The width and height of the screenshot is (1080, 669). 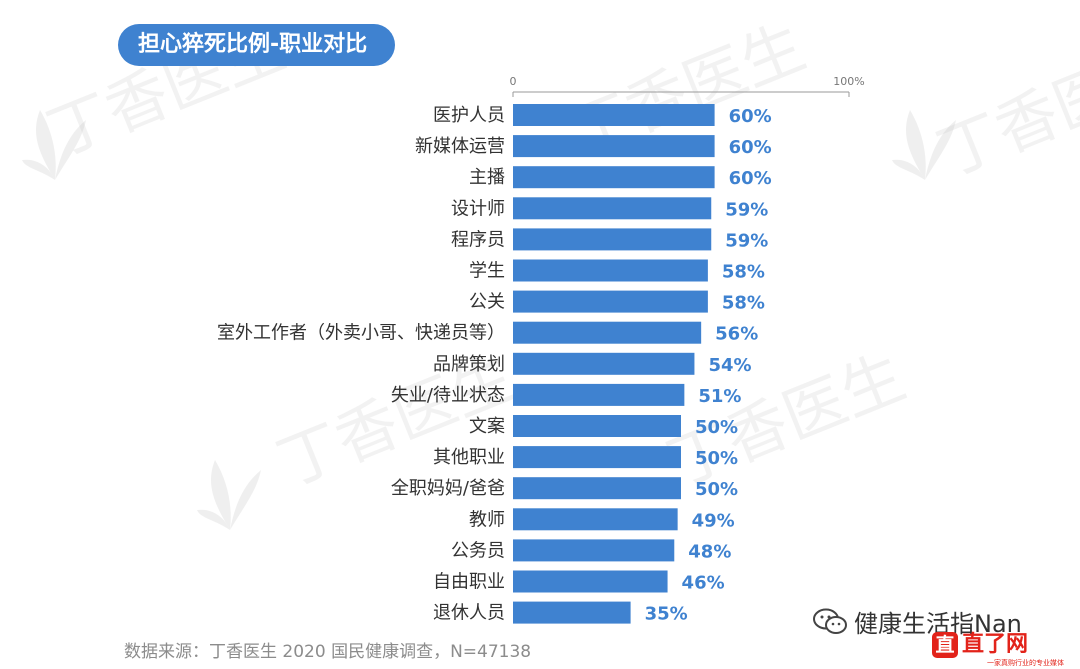 What do you see at coordinates (478, 550) in the screenshot?
I see `category-label: 公务员` at bounding box center [478, 550].